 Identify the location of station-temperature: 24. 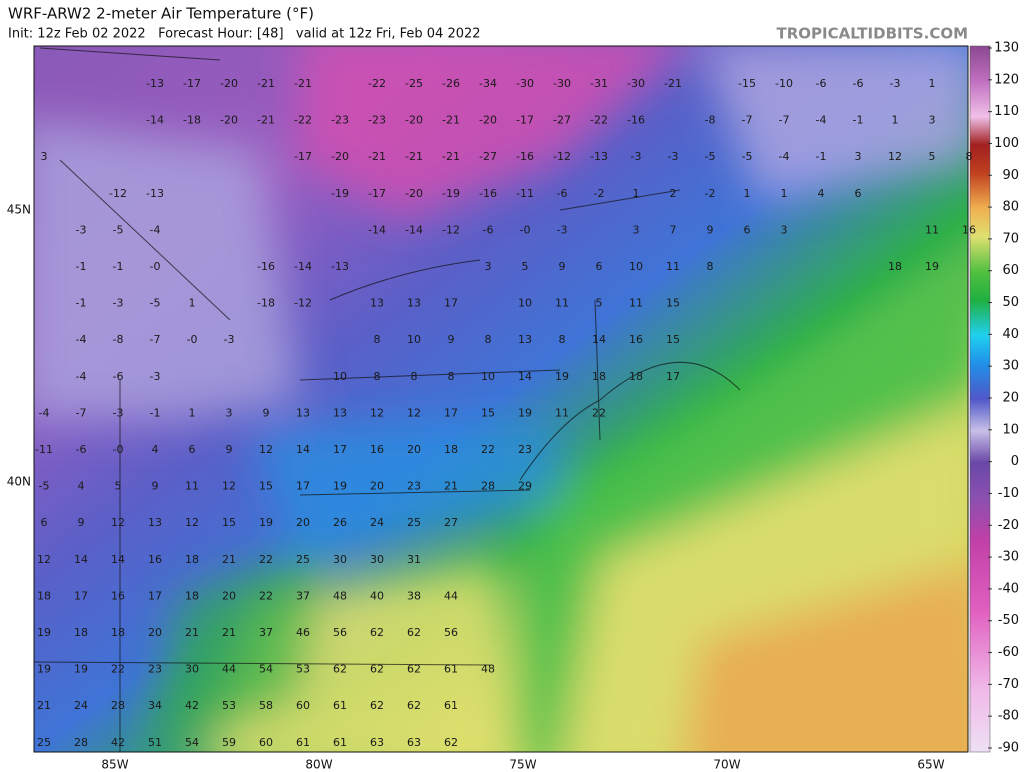
(81, 705).